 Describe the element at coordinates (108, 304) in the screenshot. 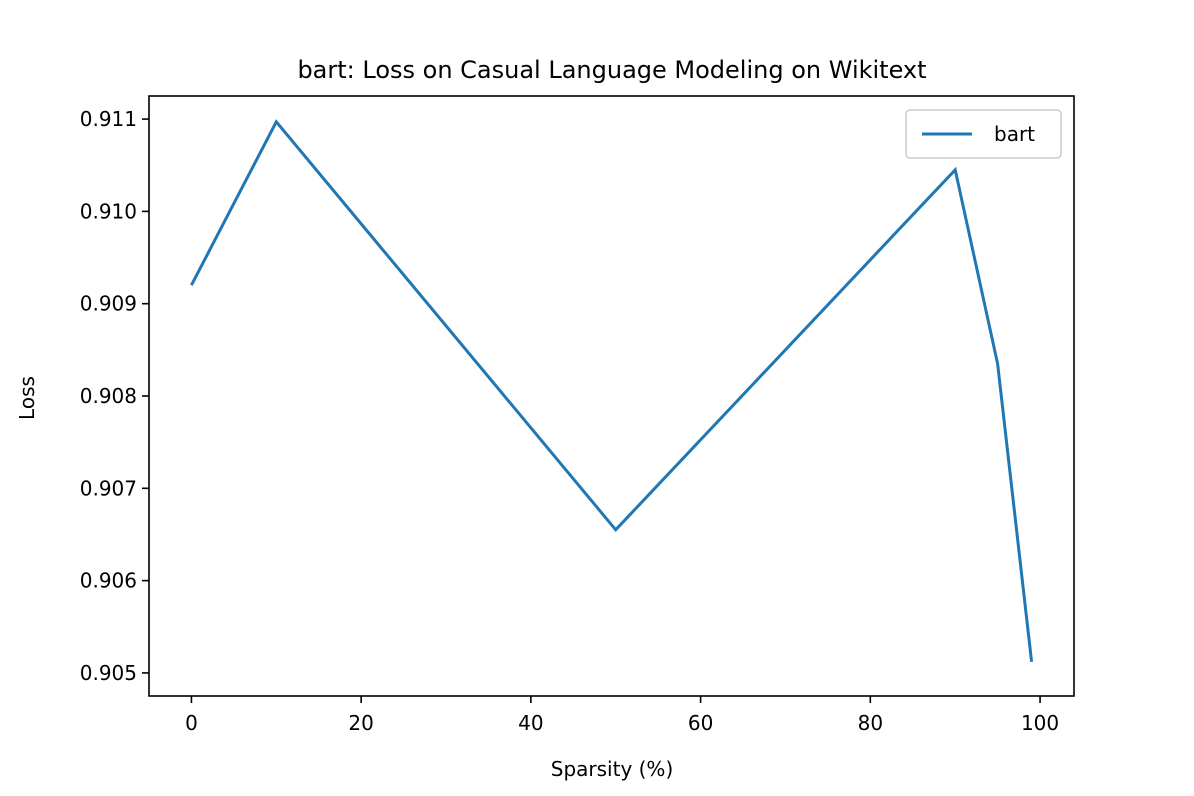

I see `y-tick-label: 0.909` at that location.